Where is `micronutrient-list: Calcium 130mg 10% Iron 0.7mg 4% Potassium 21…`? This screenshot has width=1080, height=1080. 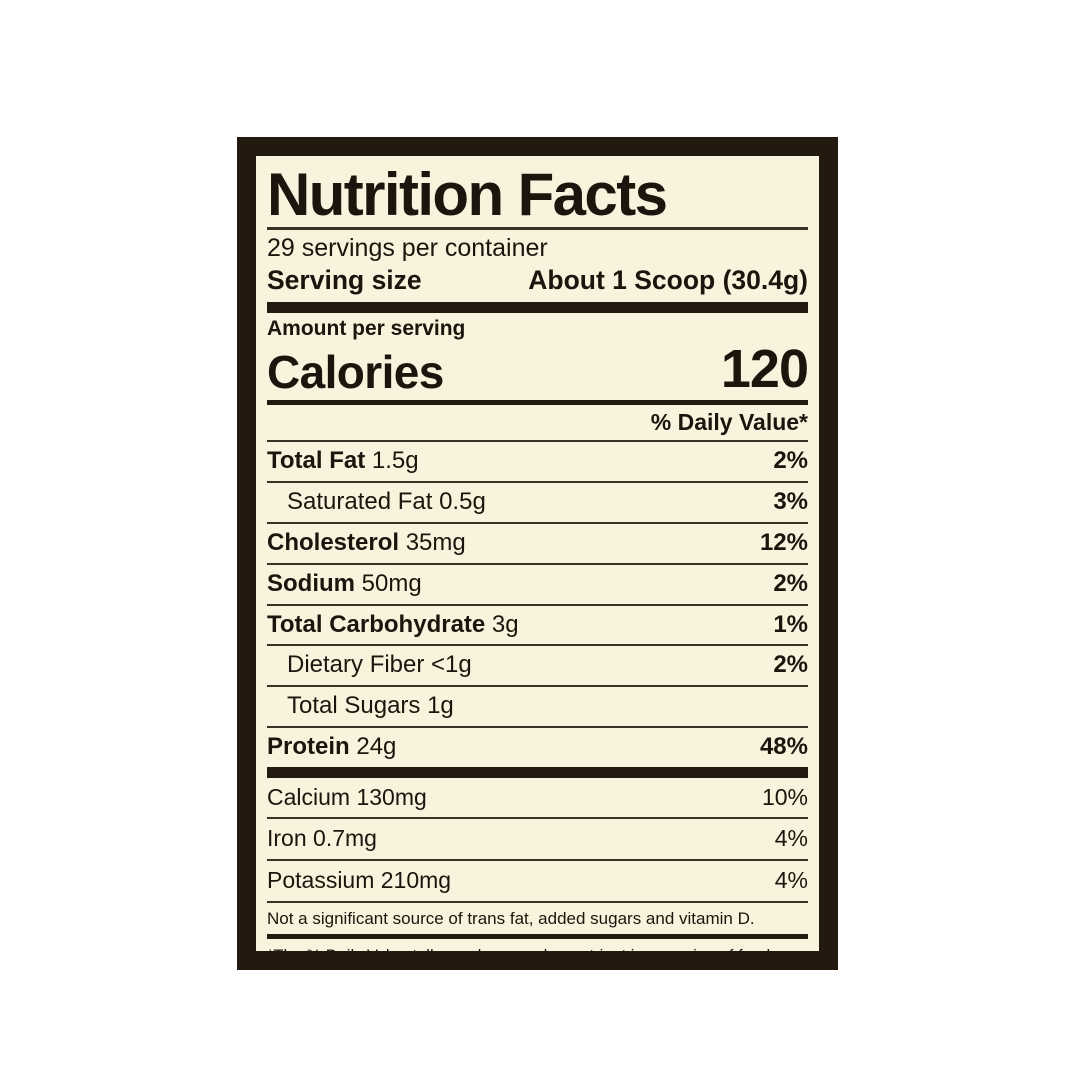
micronutrient-list: Calcium 130mg 10% Iron 0.7mg 4% Potassium 21… is located at coordinates (537, 839).